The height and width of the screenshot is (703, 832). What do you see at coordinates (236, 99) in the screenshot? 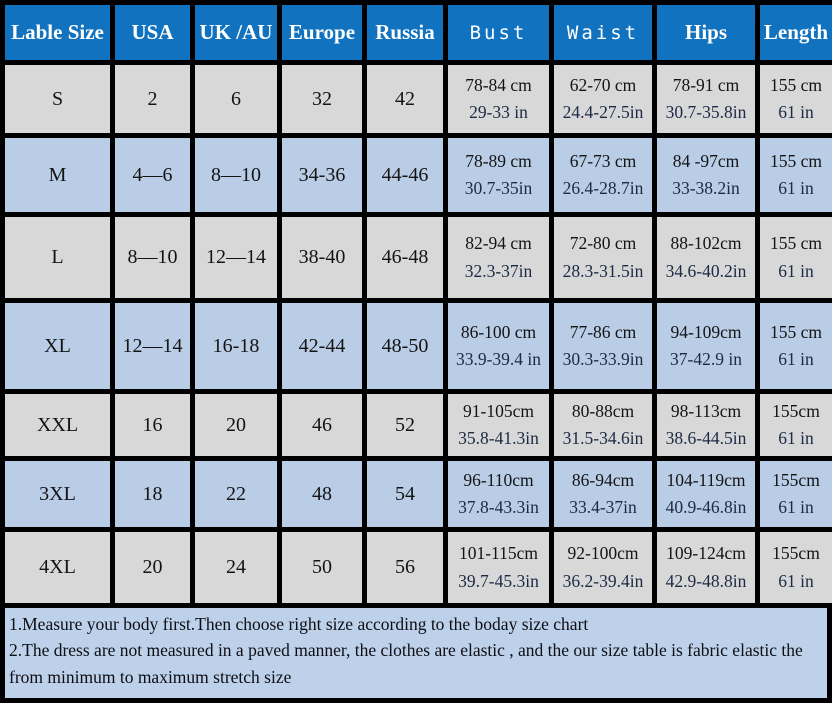
I see `uk-au-cell: 6` at bounding box center [236, 99].